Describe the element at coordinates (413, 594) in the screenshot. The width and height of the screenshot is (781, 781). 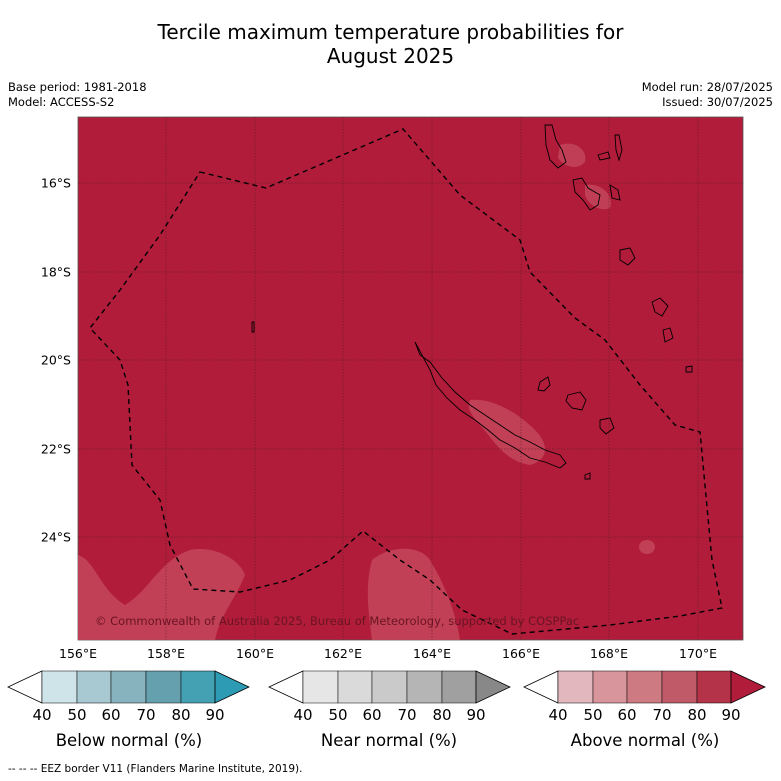
I see `lower-center-patch` at that location.